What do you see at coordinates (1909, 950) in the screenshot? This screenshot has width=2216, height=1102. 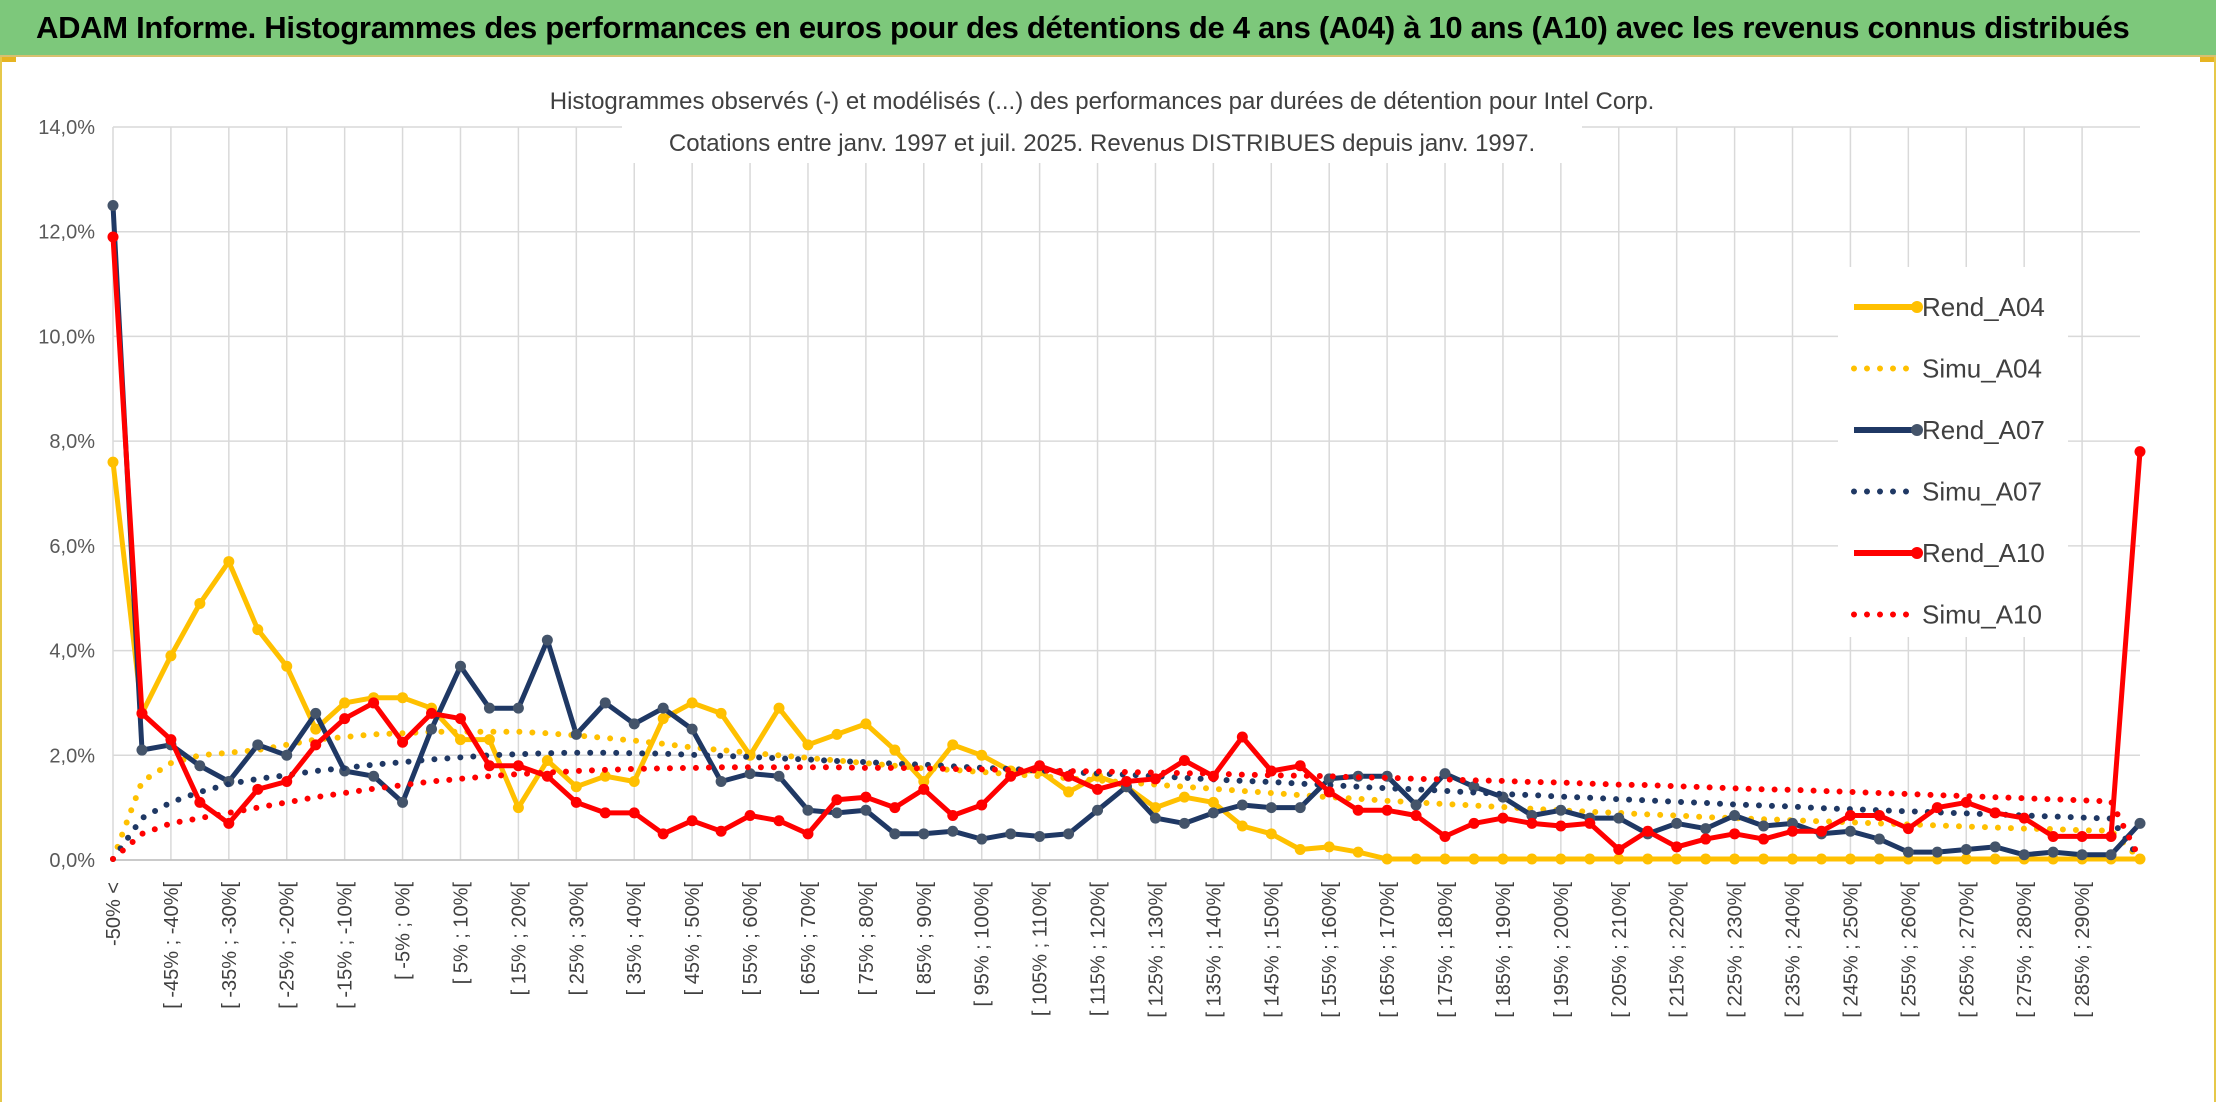 I see `x-tick-label: [ 255% ; 260%[` at bounding box center [1909, 950].